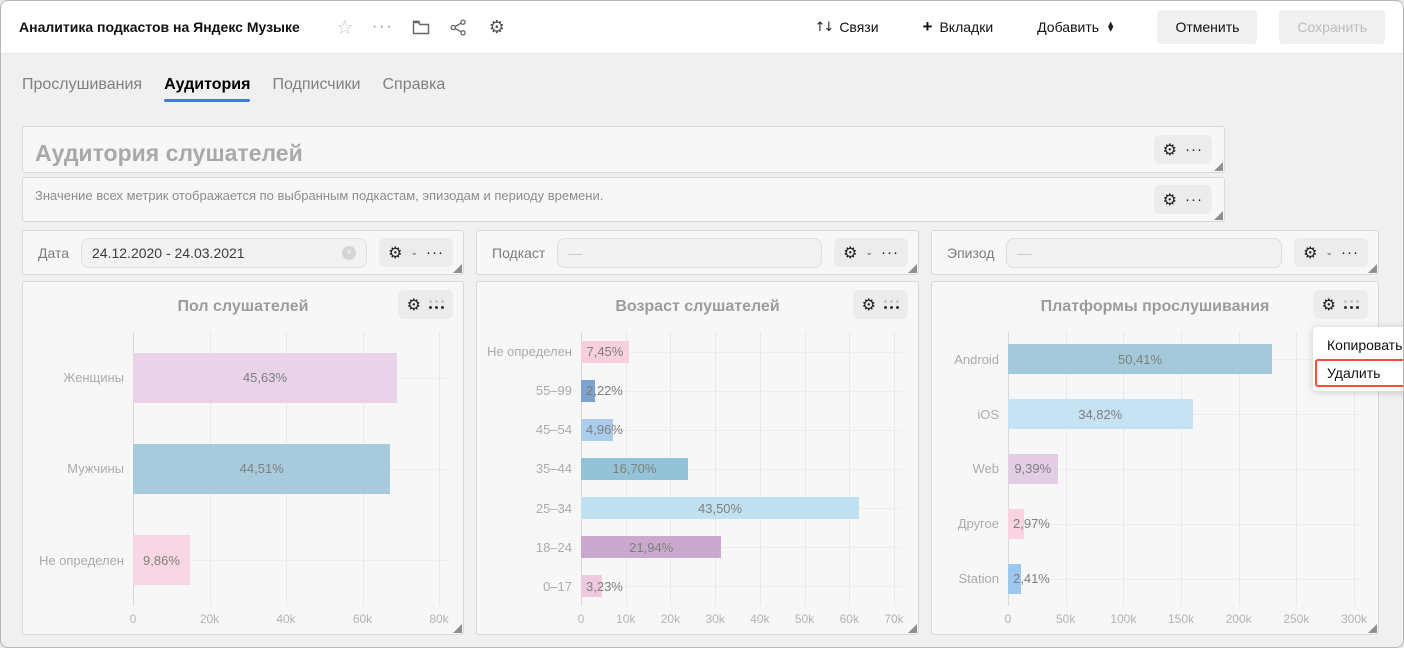 This screenshot has height=648, width=1404. I want to click on axis-tick-label: 250k, so click(1296, 619).